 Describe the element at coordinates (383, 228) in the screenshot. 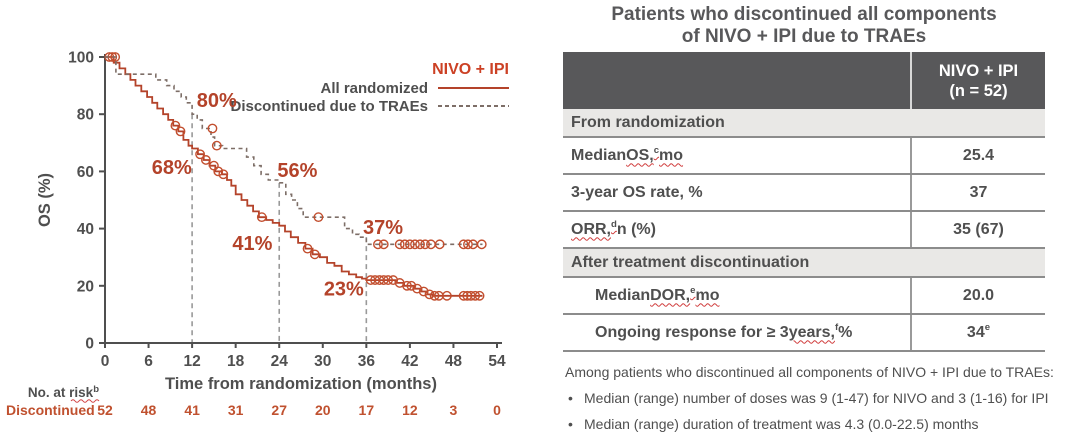

I see `rate-annotation: 37%` at that location.